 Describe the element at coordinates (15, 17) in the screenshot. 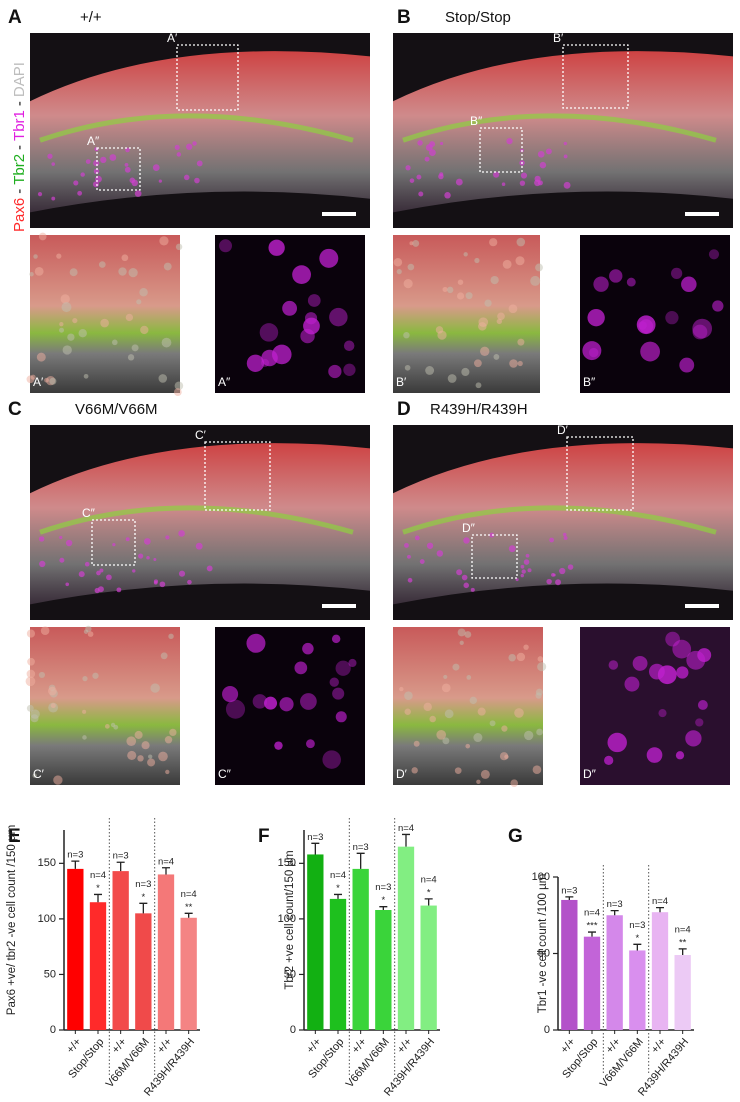

I see `panel-letter: A` at that location.